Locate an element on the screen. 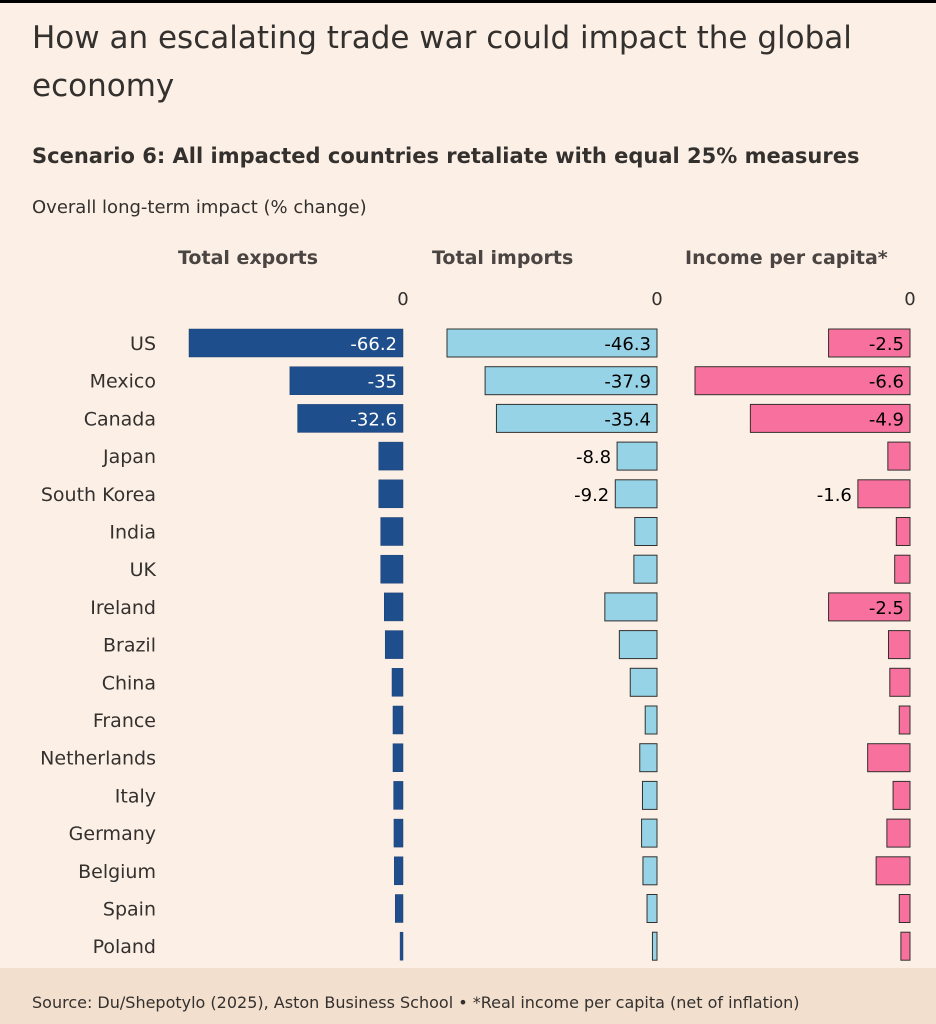  category-label: Italy is located at coordinates (135, 796).